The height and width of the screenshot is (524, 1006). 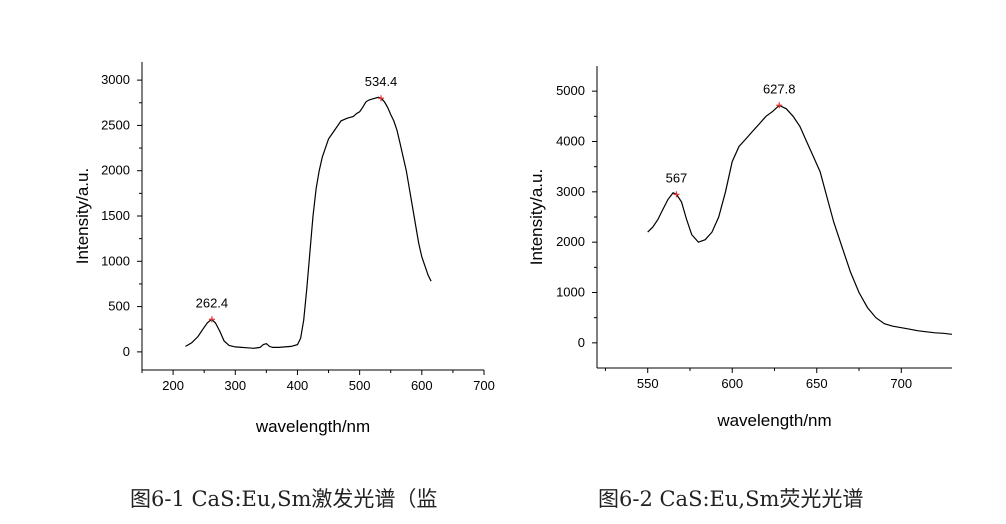 I want to click on figure-6-2-caption: 图6-2 CaS:Eu,Sm荧光光谱, so click(x=730, y=499).